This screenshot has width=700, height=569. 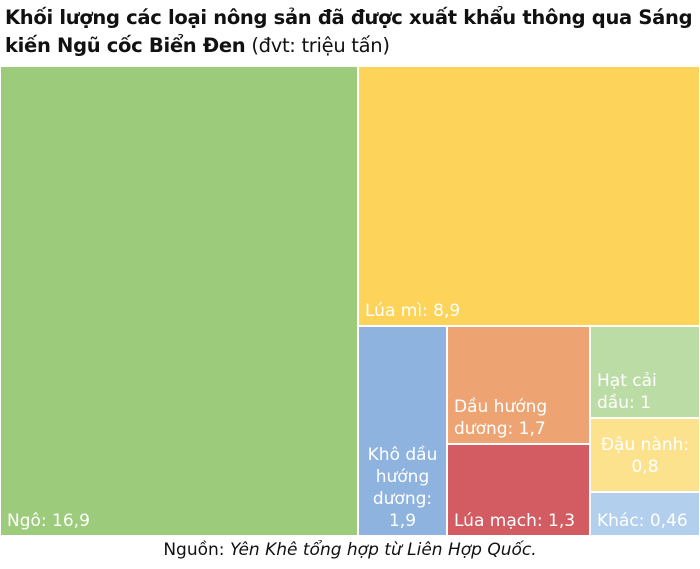 What do you see at coordinates (320, 45) in the screenshot?
I see `chart-title-unit: (đvt: triệu tấn)` at bounding box center [320, 45].